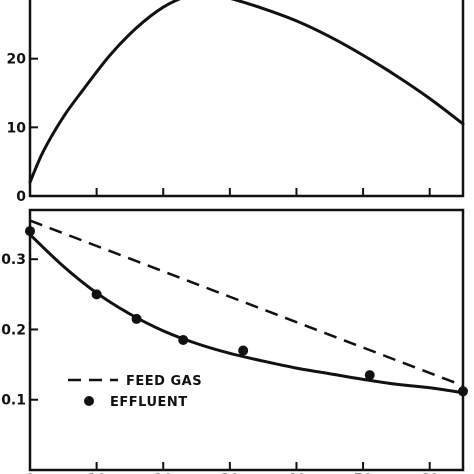 This screenshot has height=474, width=474. Describe the element at coordinates (30, 473) in the screenshot. I see `bottom-xtick-label: 0` at that location.